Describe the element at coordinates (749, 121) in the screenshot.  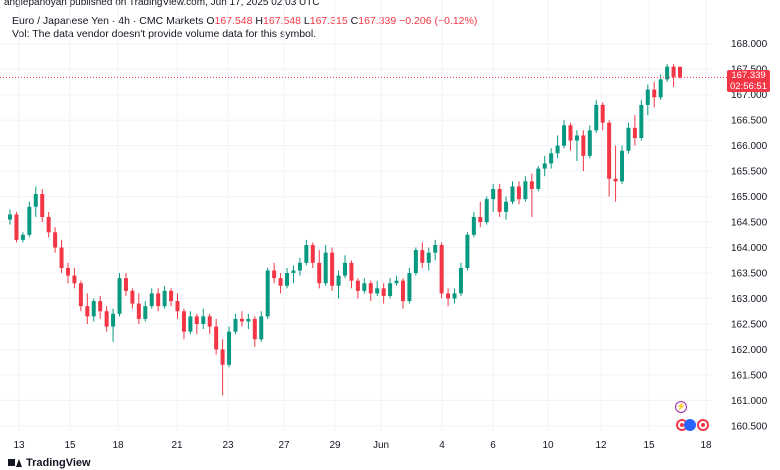
I see `y-tick-label: 166.500` at that location.